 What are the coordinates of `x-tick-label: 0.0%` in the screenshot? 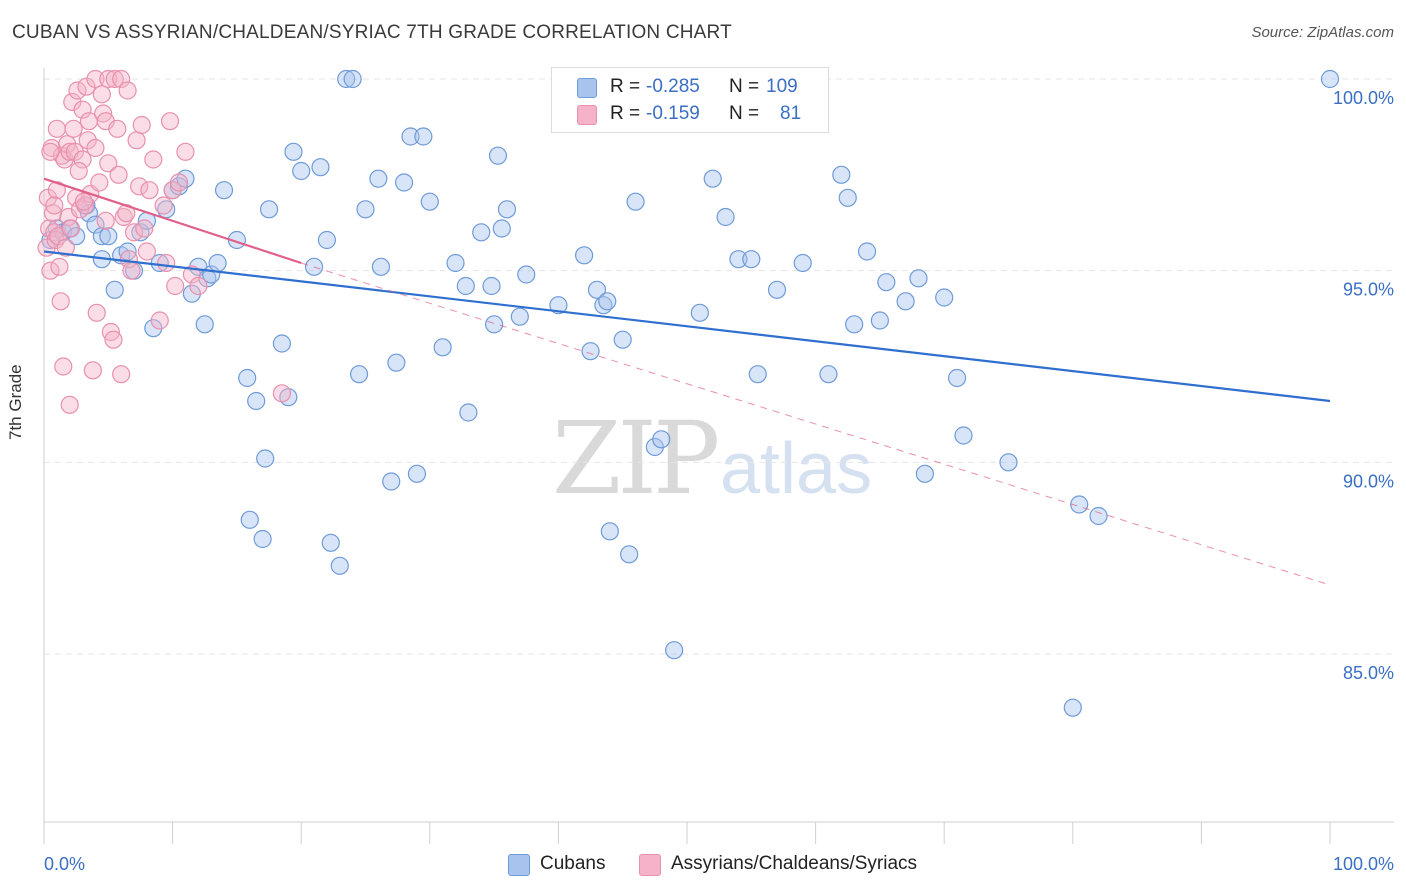 It's located at (64, 864).